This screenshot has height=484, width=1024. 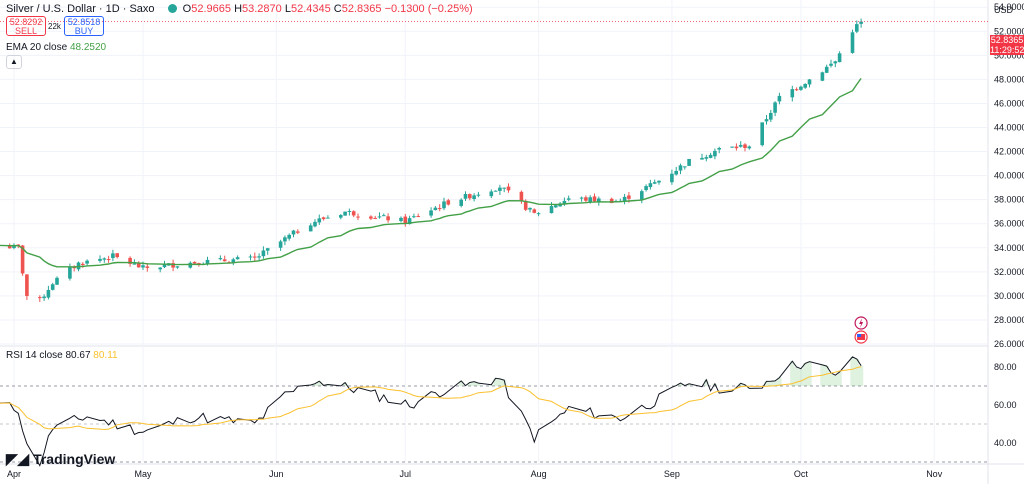 What do you see at coordinates (187, 9) in the screenshot?
I see `ohlc-open-key: O` at bounding box center [187, 9].